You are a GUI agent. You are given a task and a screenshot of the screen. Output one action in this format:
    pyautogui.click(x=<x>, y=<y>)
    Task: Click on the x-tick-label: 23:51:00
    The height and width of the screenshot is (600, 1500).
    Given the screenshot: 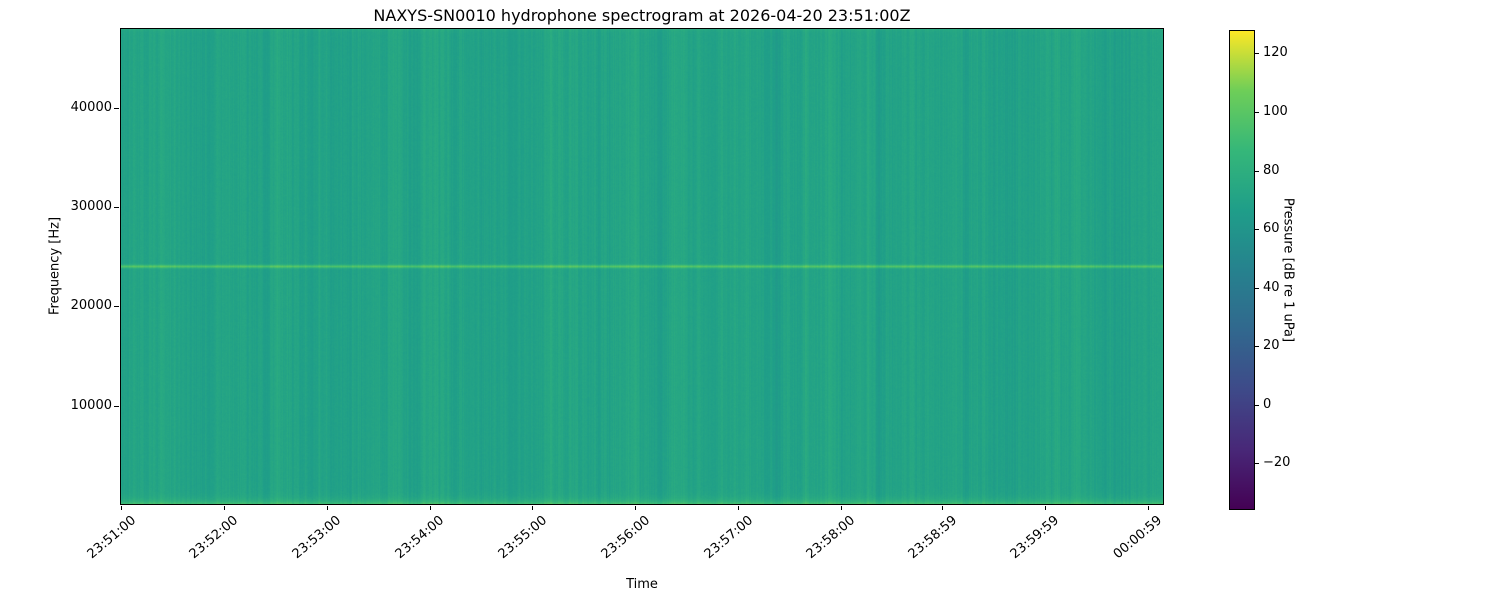 What is the action you would take?
    pyautogui.click(x=111, y=538)
    